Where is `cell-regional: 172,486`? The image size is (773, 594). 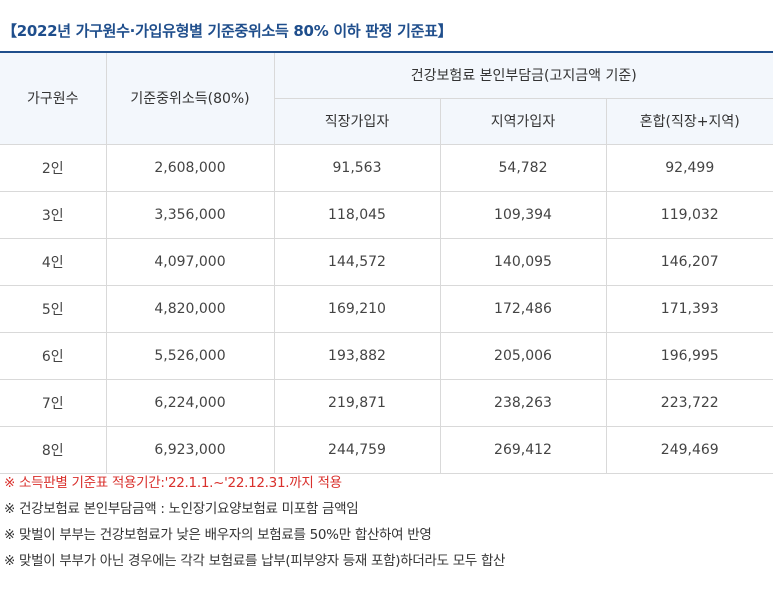 cell-regional: 172,486 is located at coordinates (523, 309).